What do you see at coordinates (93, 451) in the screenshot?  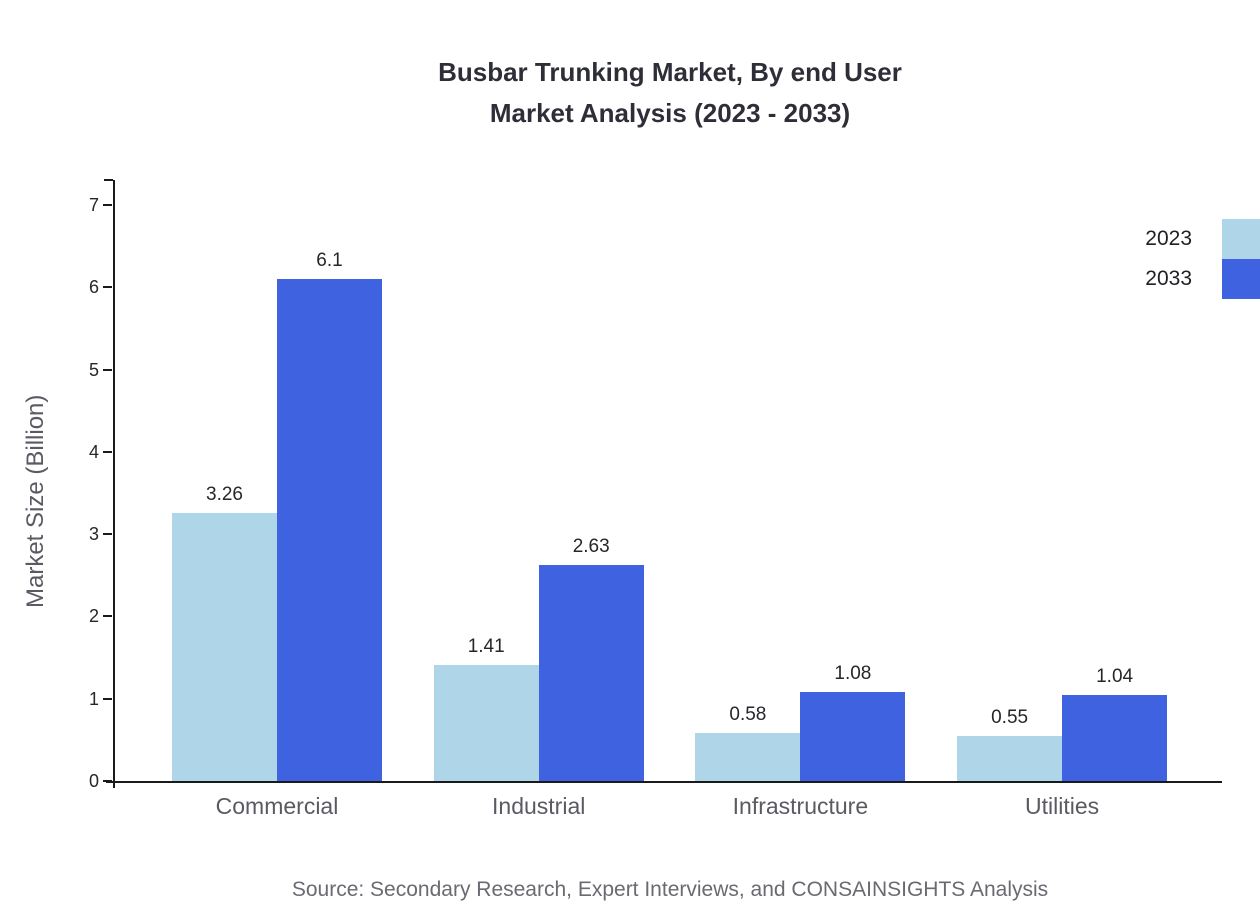 I see `y-tick-label: 4` at bounding box center [93, 451].